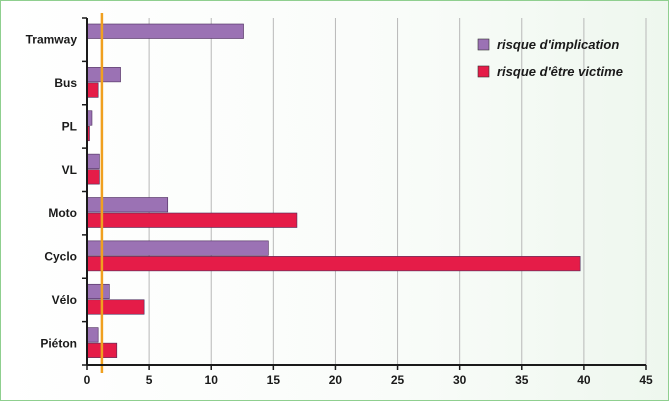 The width and height of the screenshot is (669, 401). I want to click on x-tick-label: 35, so click(522, 380).